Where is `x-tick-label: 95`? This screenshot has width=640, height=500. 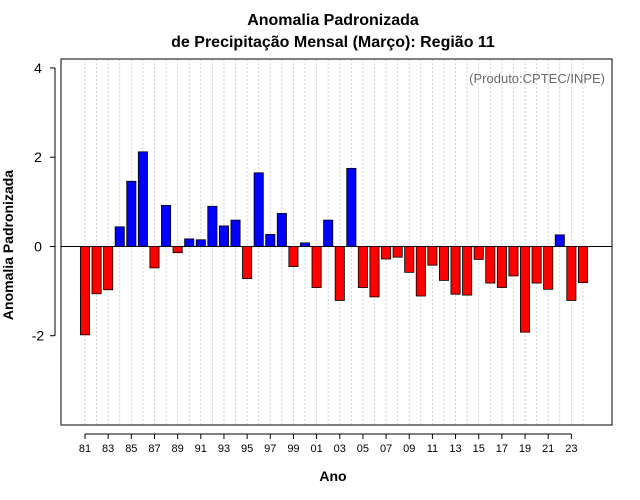 x-tick-label: 95 is located at coordinates (247, 449).